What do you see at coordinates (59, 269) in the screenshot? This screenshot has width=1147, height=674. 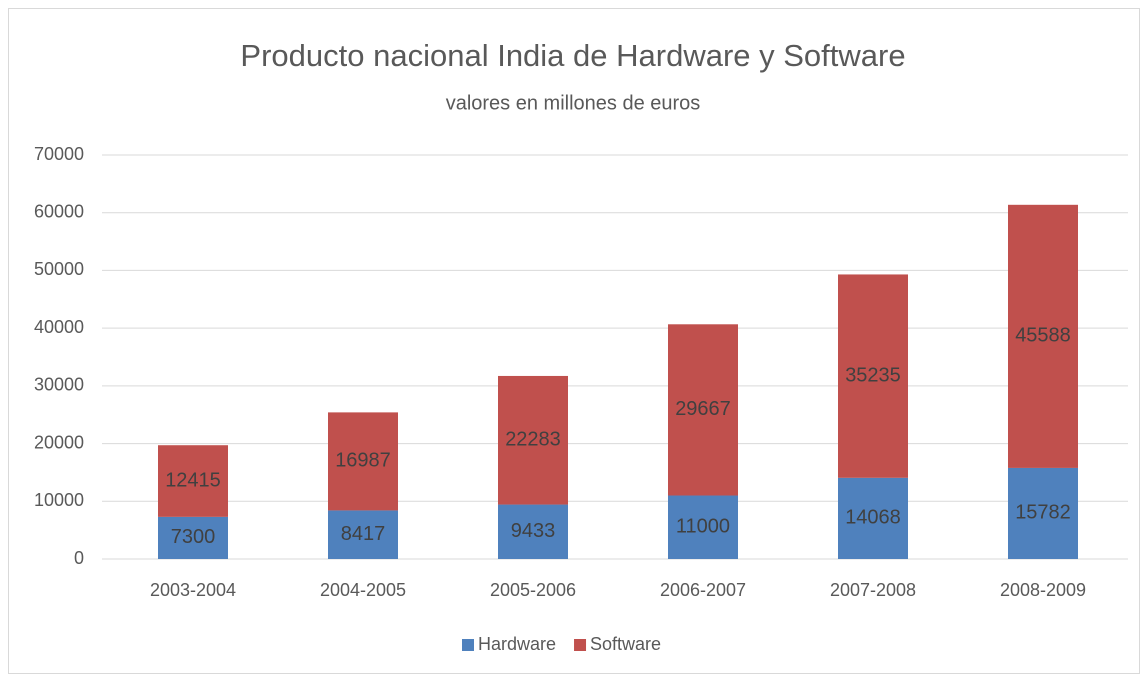 I see `y-tick-label: 50000` at bounding box center [59, 269].